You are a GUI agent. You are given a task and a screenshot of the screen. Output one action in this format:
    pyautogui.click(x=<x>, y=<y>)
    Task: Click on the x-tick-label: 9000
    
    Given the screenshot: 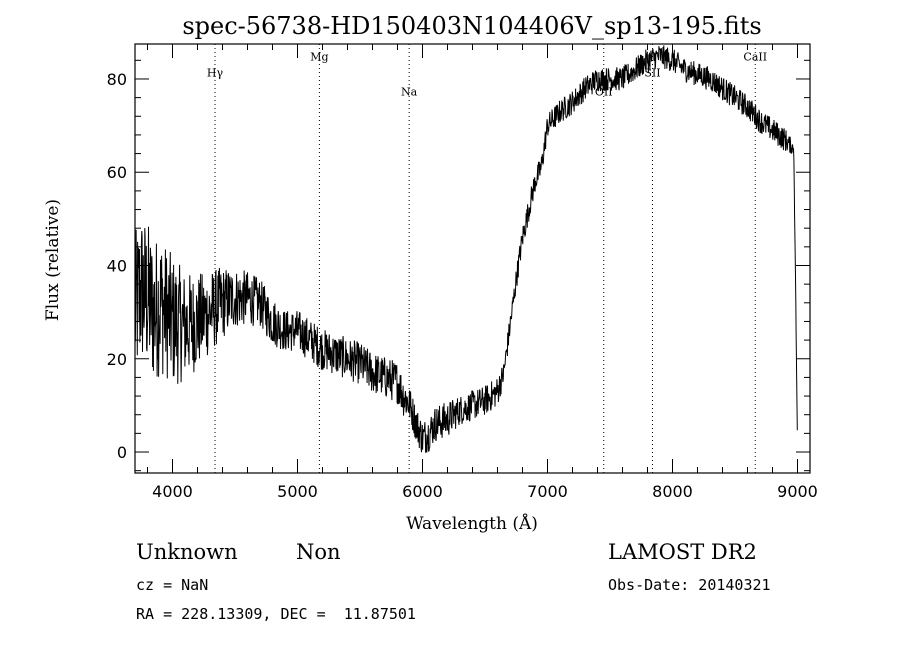 What is the action you would take?
    pyautogui.click(x=797, y=491)
    